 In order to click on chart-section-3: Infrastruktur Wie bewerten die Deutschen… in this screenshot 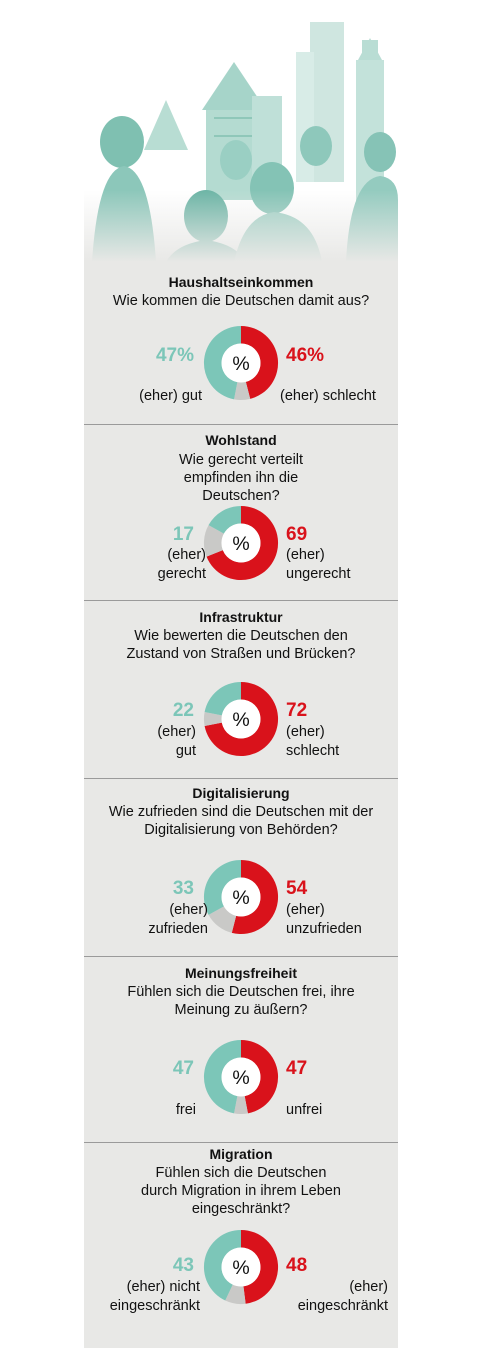, I will do `click(241, 689)`.